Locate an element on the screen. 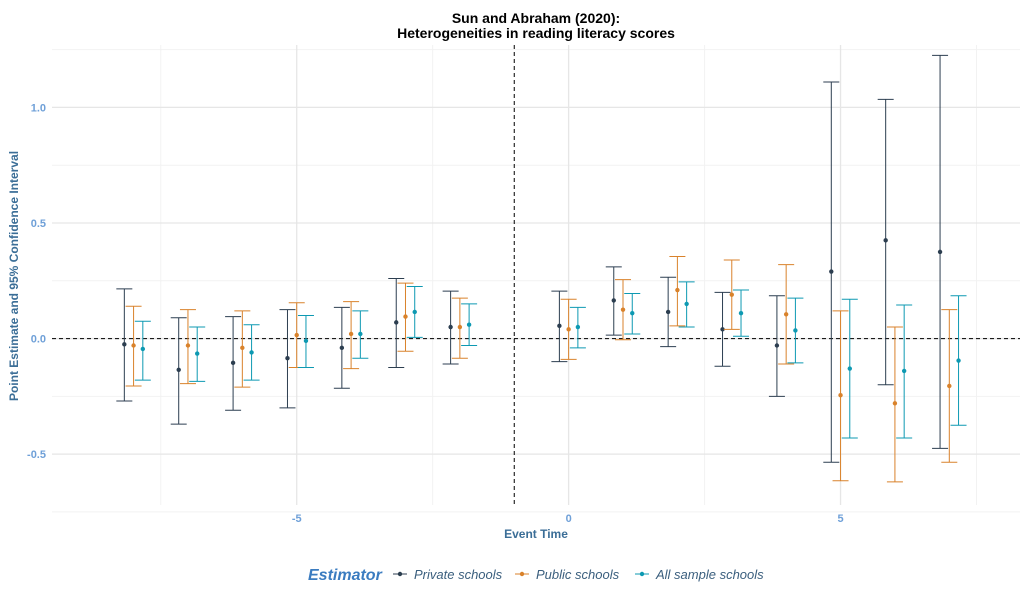 The width and height of the screenshot is (1030, 598). x-axis-ticks: -5 0 5 is located at coordinates (568, 519).